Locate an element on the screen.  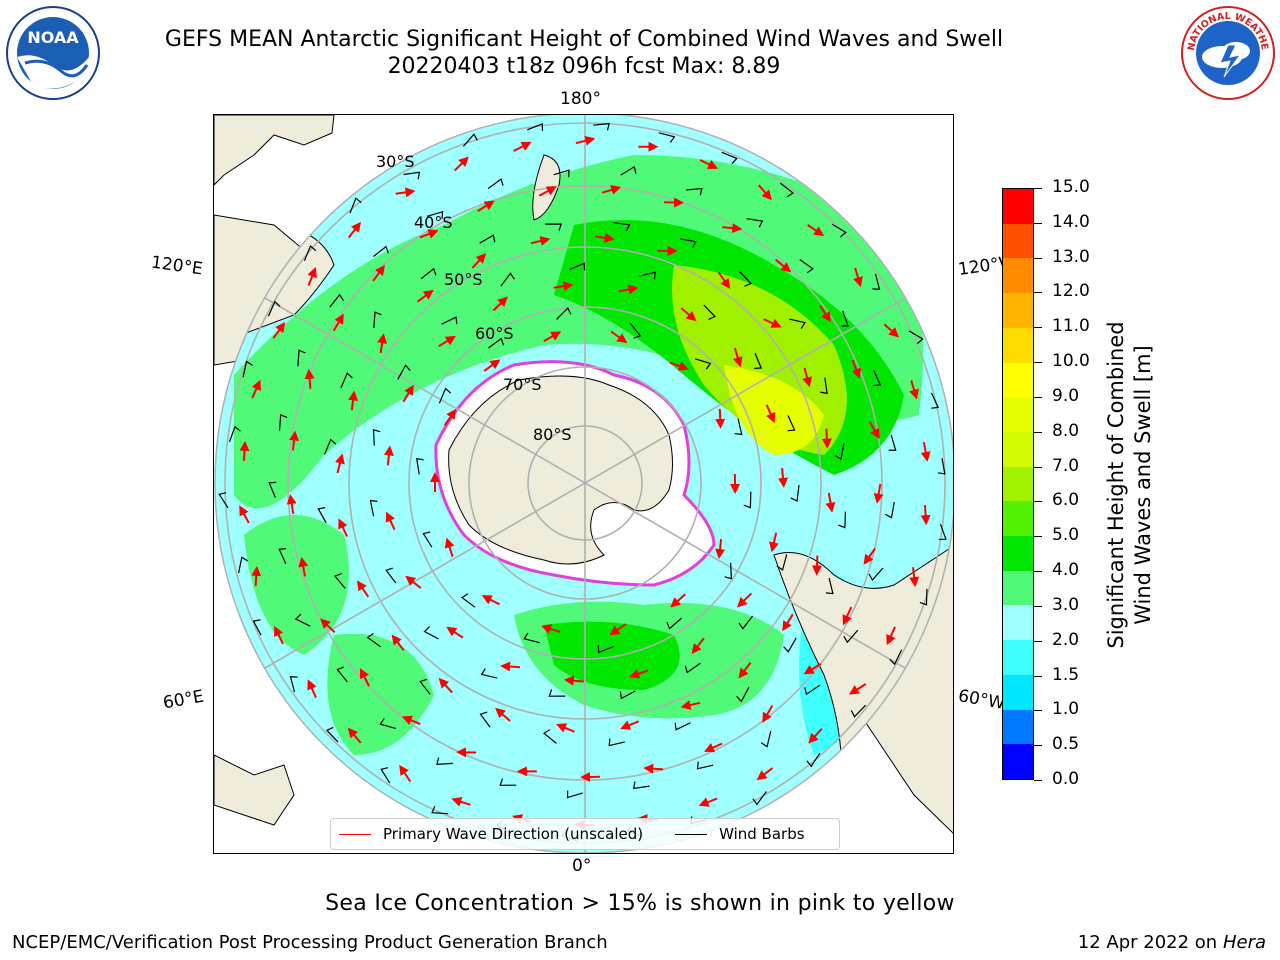
colorbar-tick-label: 6.0 is located at coordinates (1066, 500).